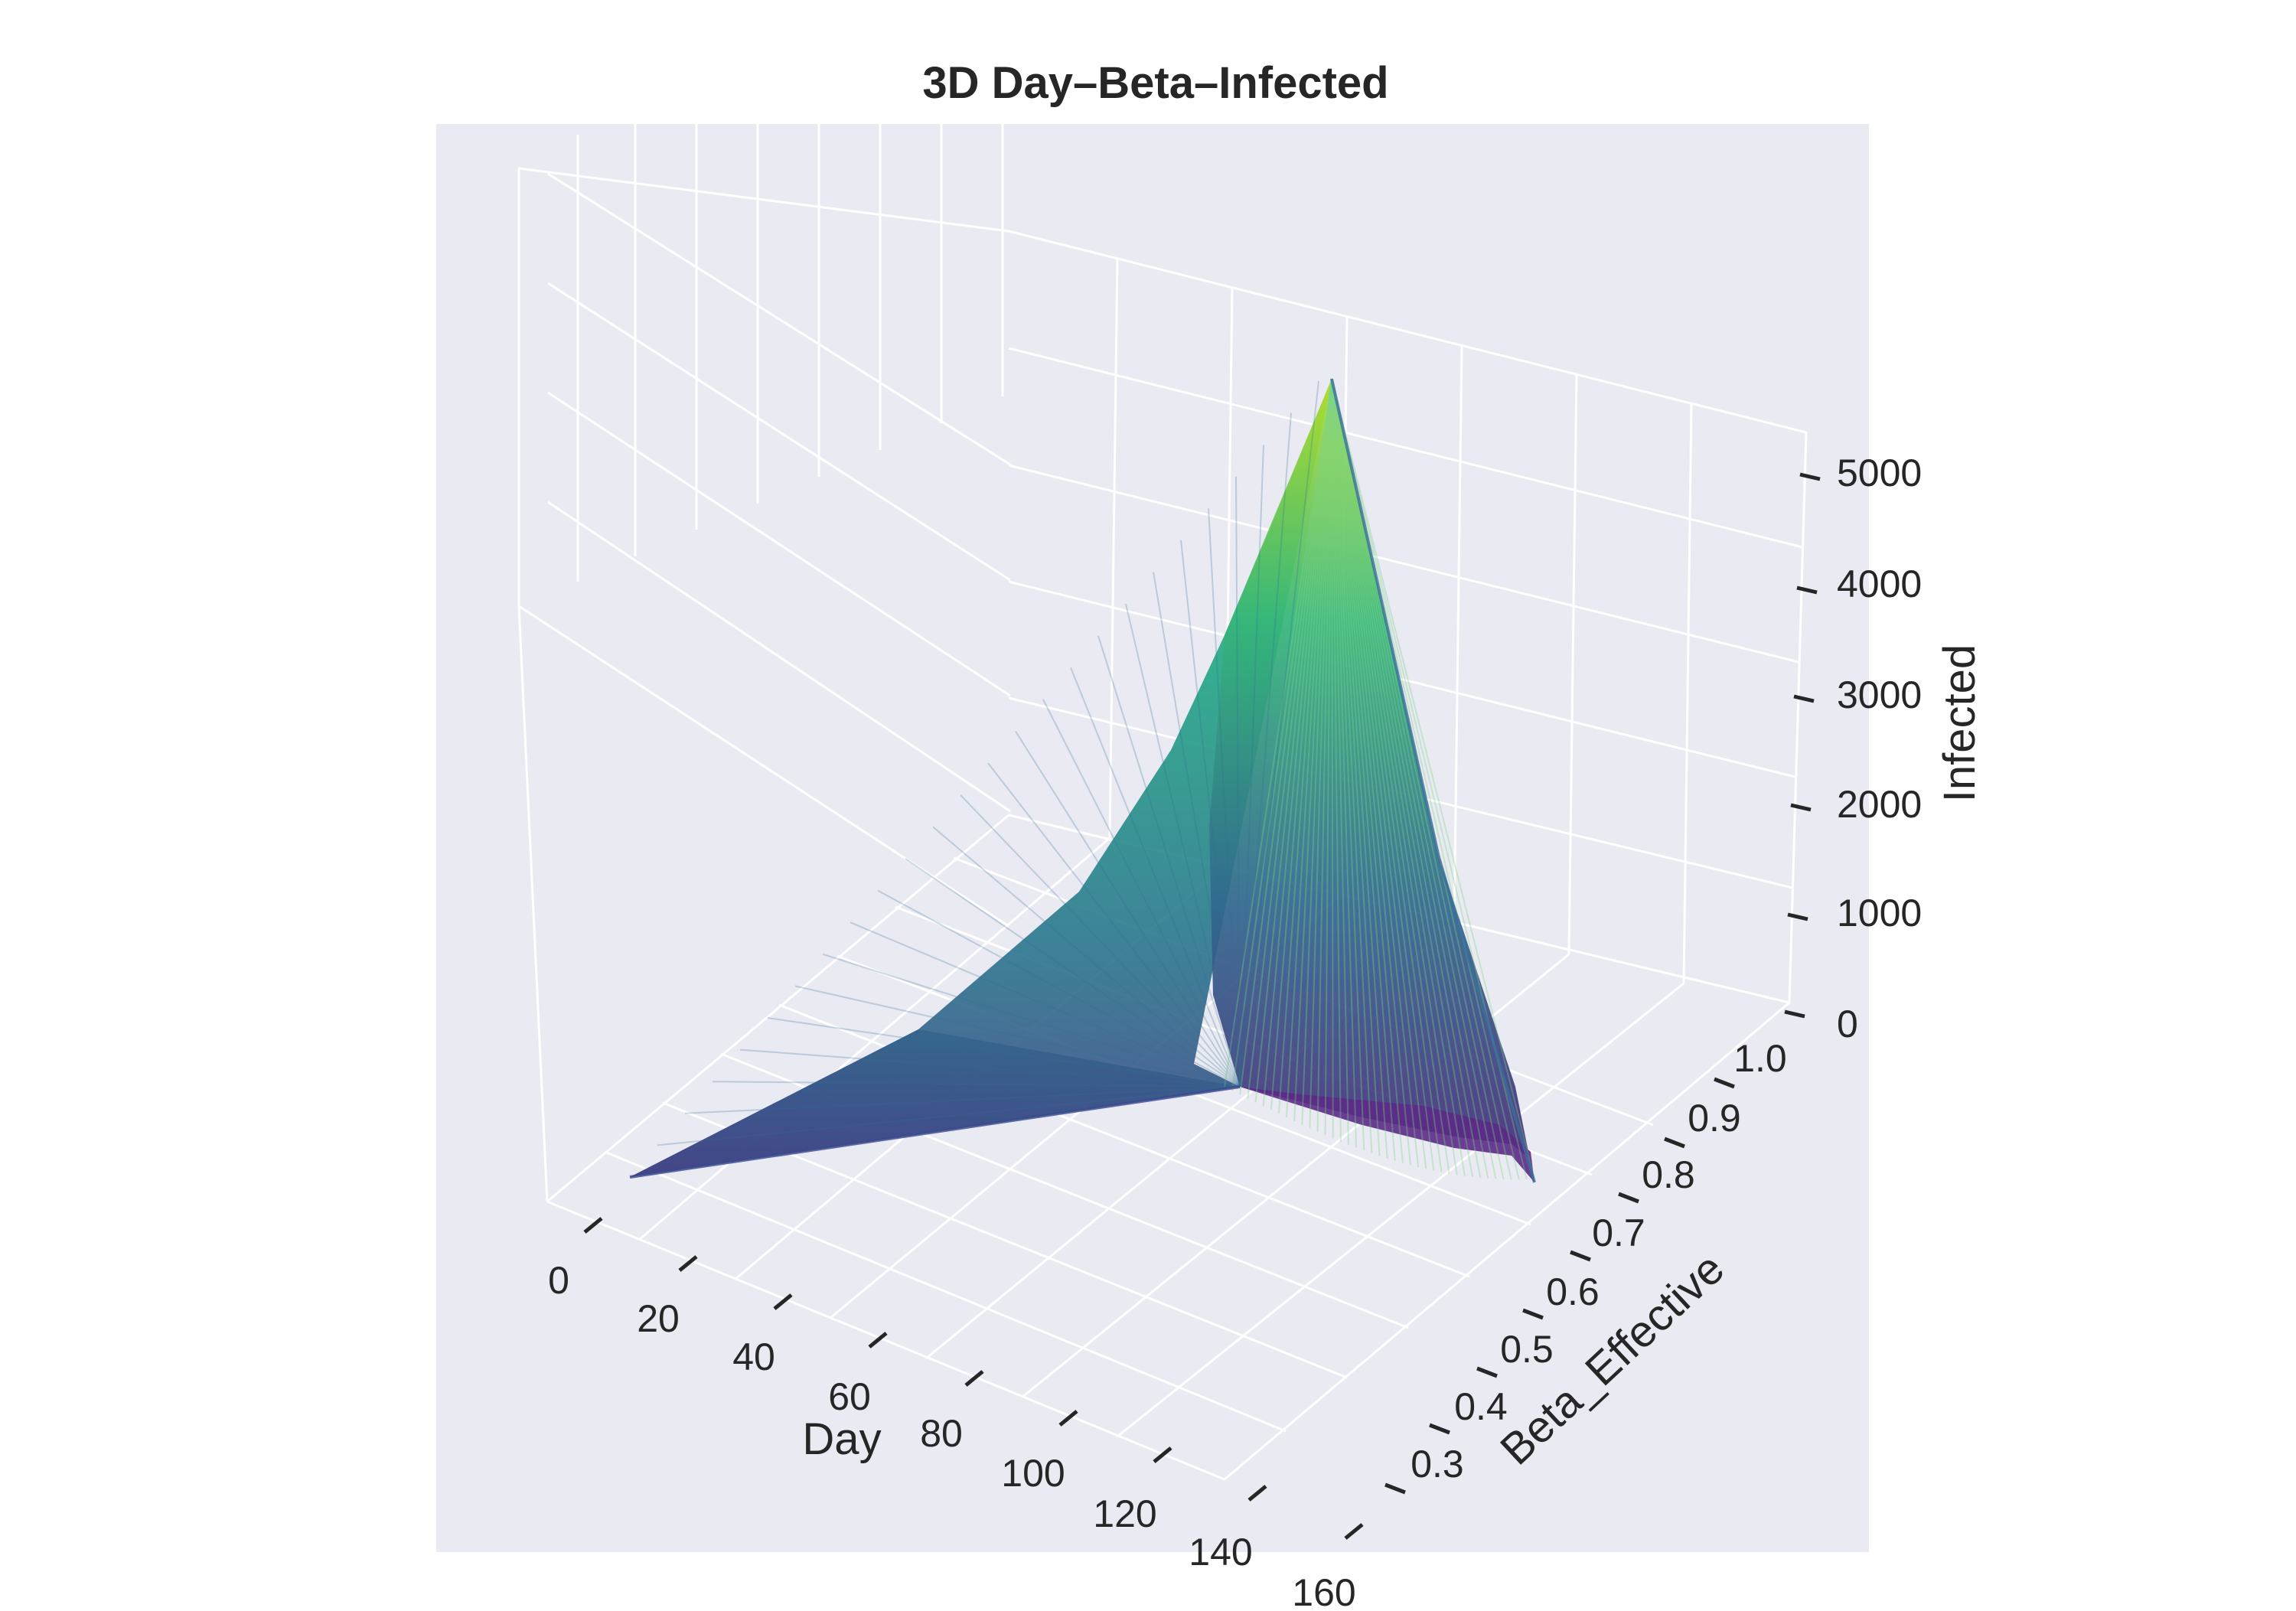 This screenshot has width=2296, height=1611. I want to click on z-tick-label: 5000, so click(1879, 473).